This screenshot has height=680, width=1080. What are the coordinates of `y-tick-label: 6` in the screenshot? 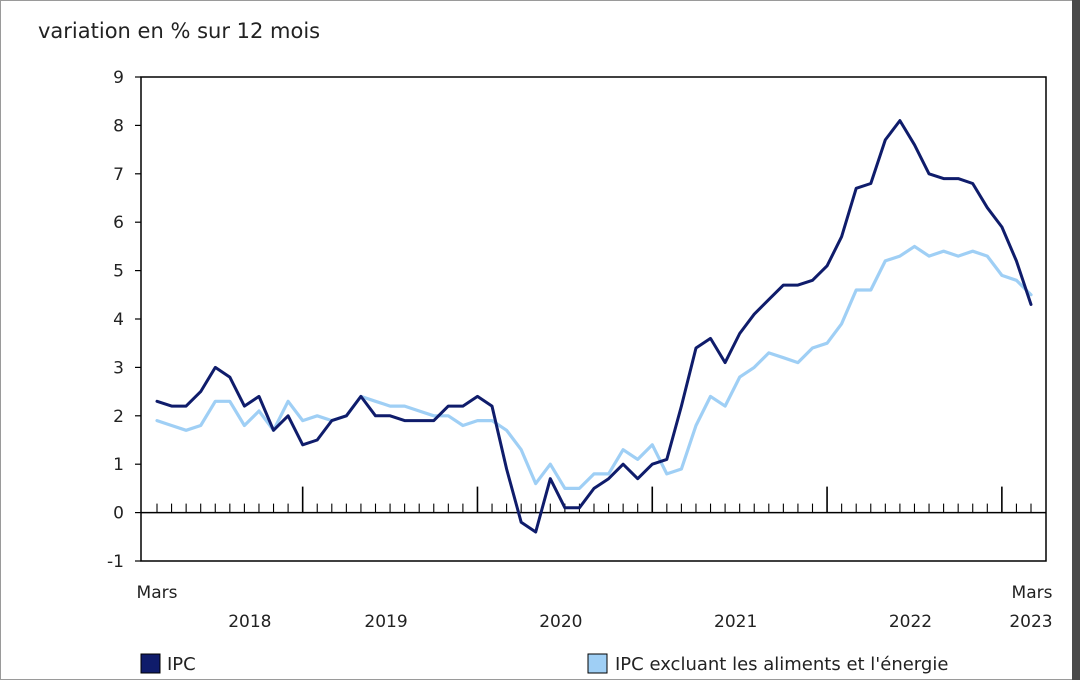 It's located at (118, 223).